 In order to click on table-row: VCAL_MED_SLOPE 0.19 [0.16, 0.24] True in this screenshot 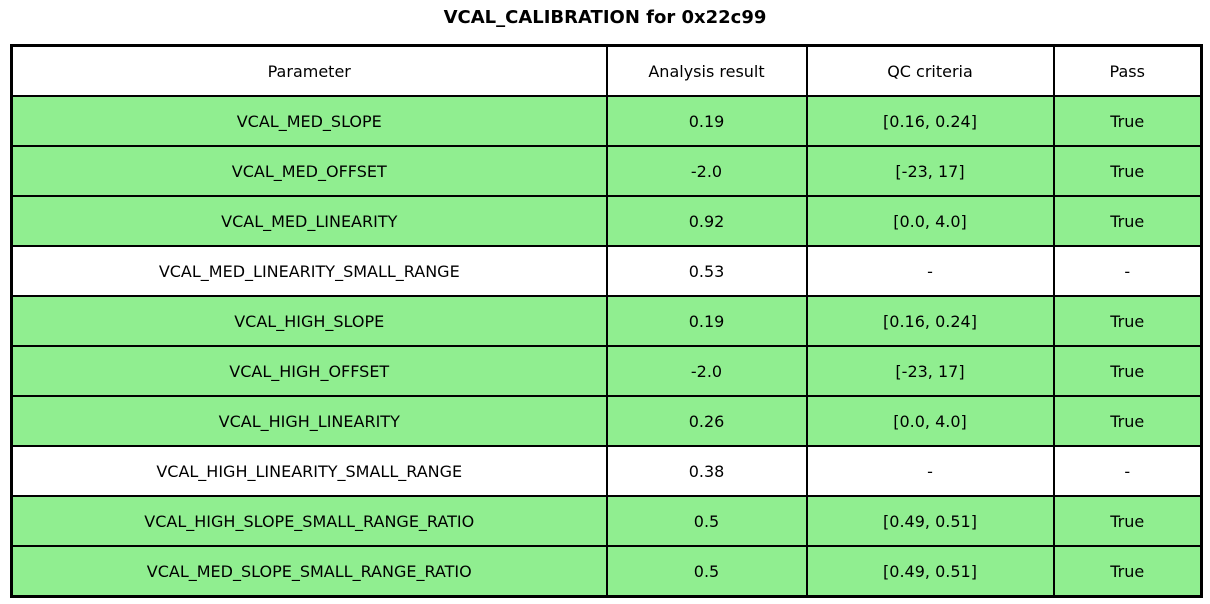, I will do `click(606, 121)`.